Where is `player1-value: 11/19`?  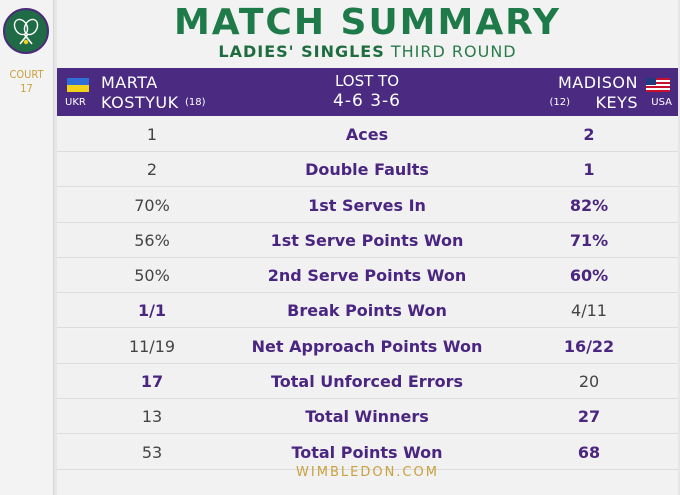
player1-value: 11/19 is located at coordinates (152, 346).